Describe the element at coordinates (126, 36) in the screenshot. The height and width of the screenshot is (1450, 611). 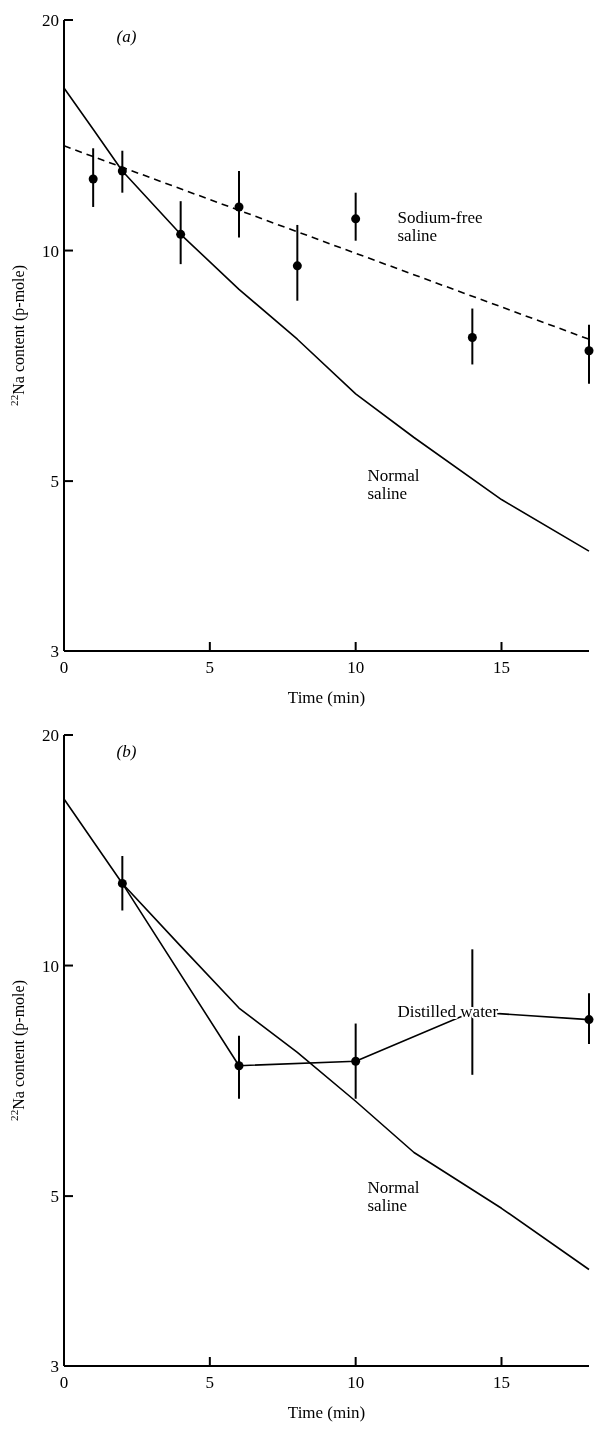
I see `chart-title: (a)` at that location.